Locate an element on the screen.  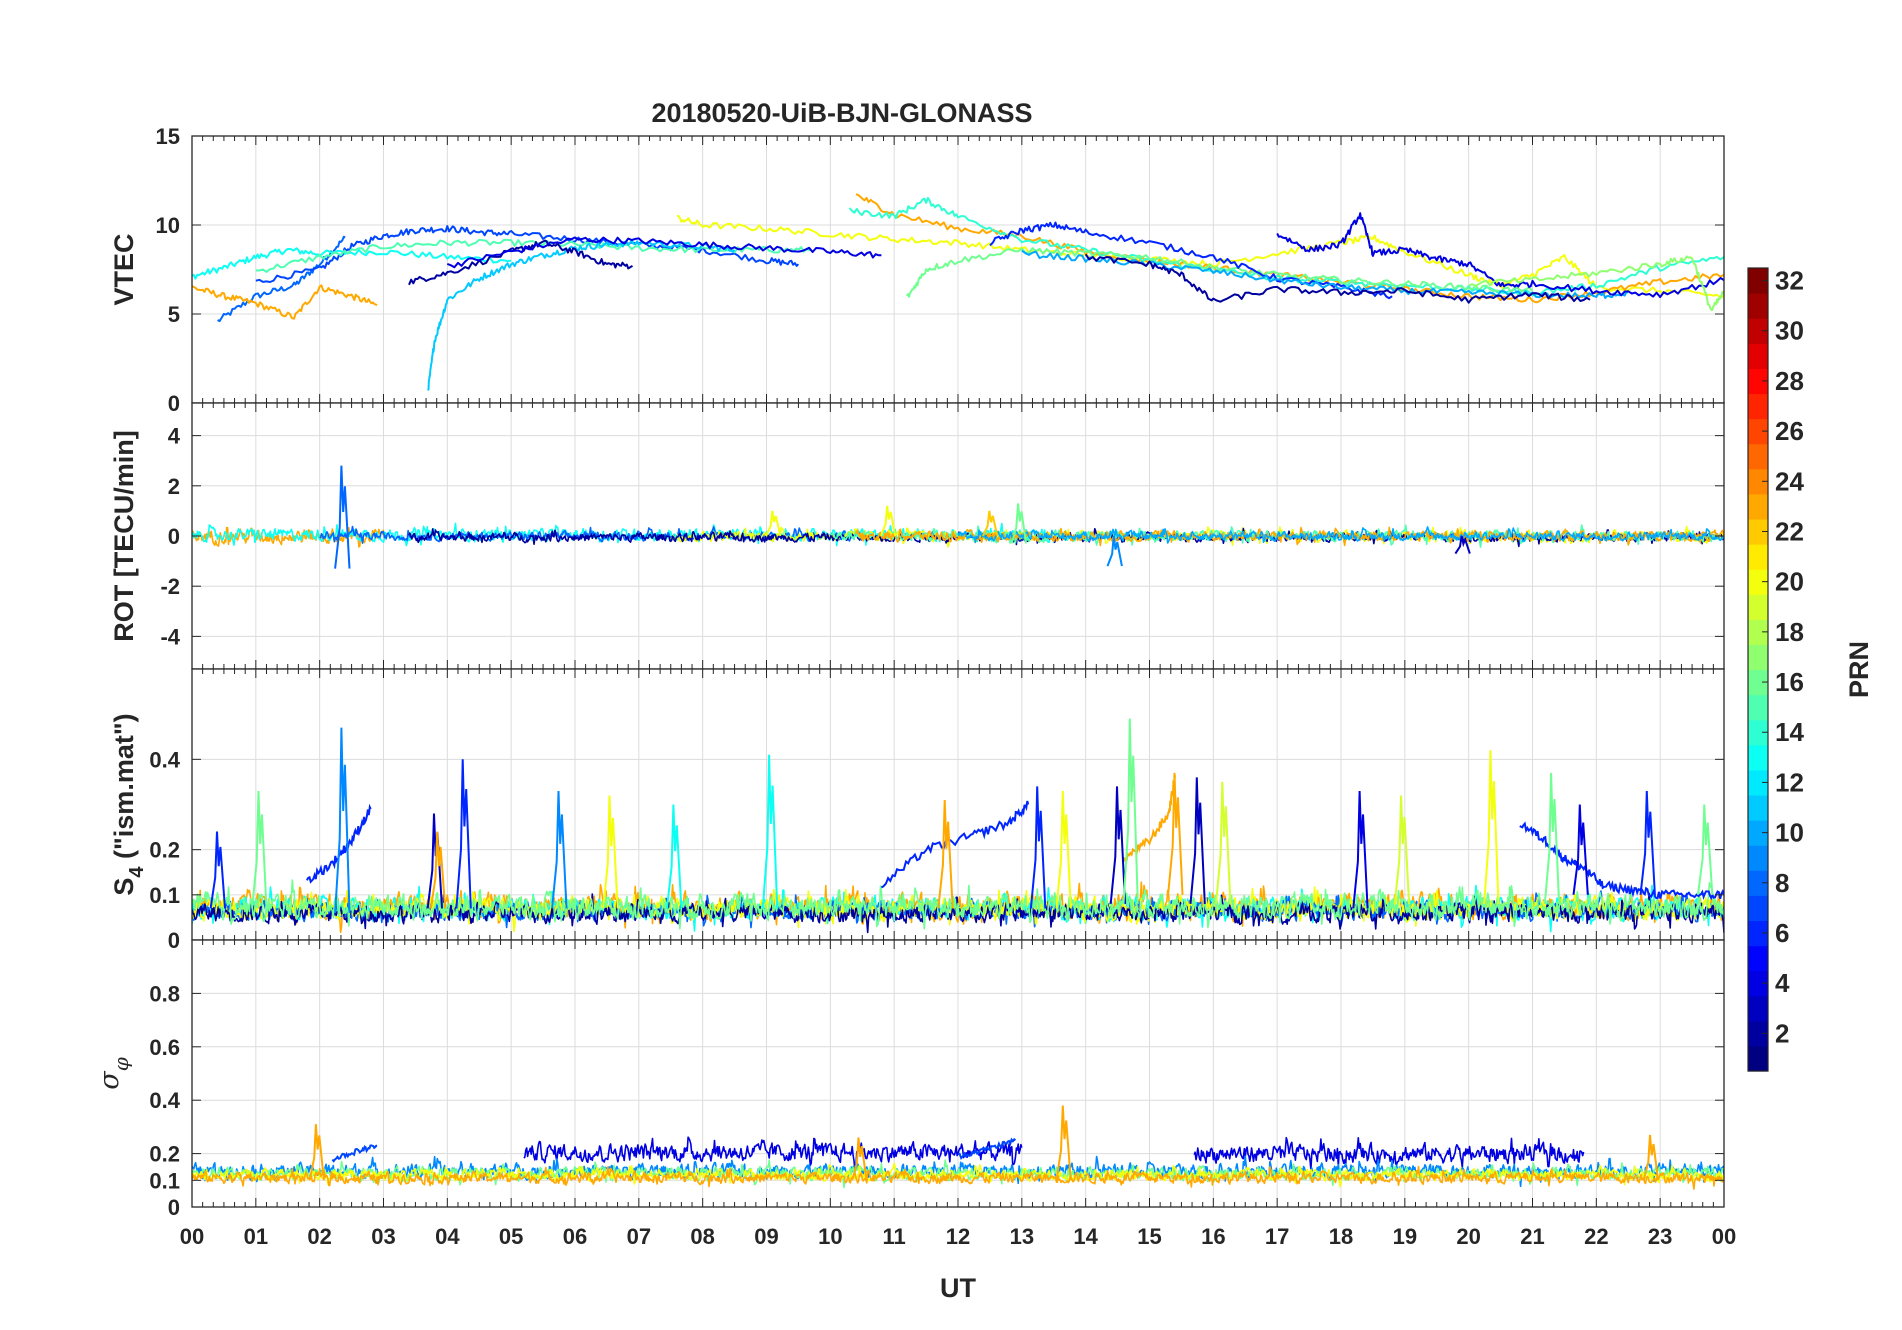
colorbar-tick-label: 30 is located at coordinates (1789, 331).